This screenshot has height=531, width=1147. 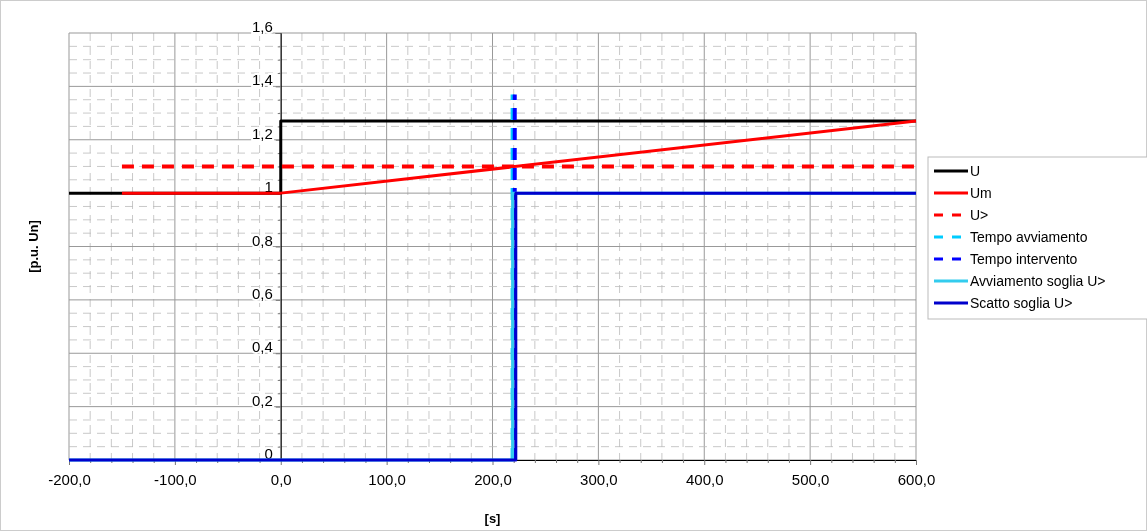 I want to click on x-tick-label: 500,0, so click(x=810, y=479).